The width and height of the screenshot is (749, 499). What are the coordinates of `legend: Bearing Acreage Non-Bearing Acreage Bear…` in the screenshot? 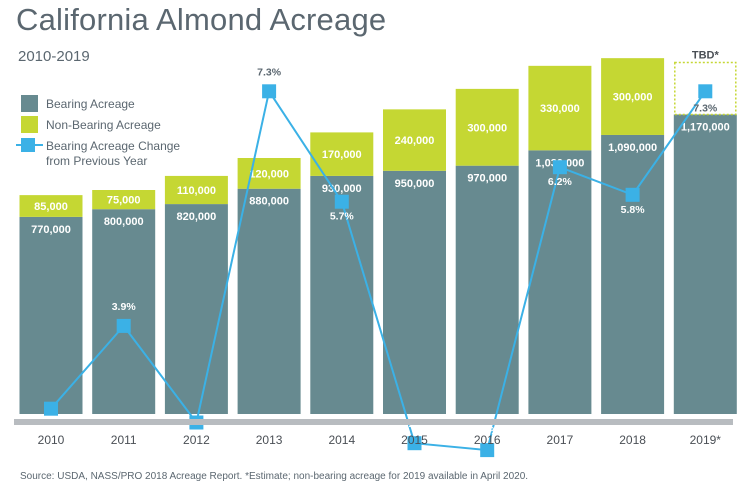 It's located at (98, 131).